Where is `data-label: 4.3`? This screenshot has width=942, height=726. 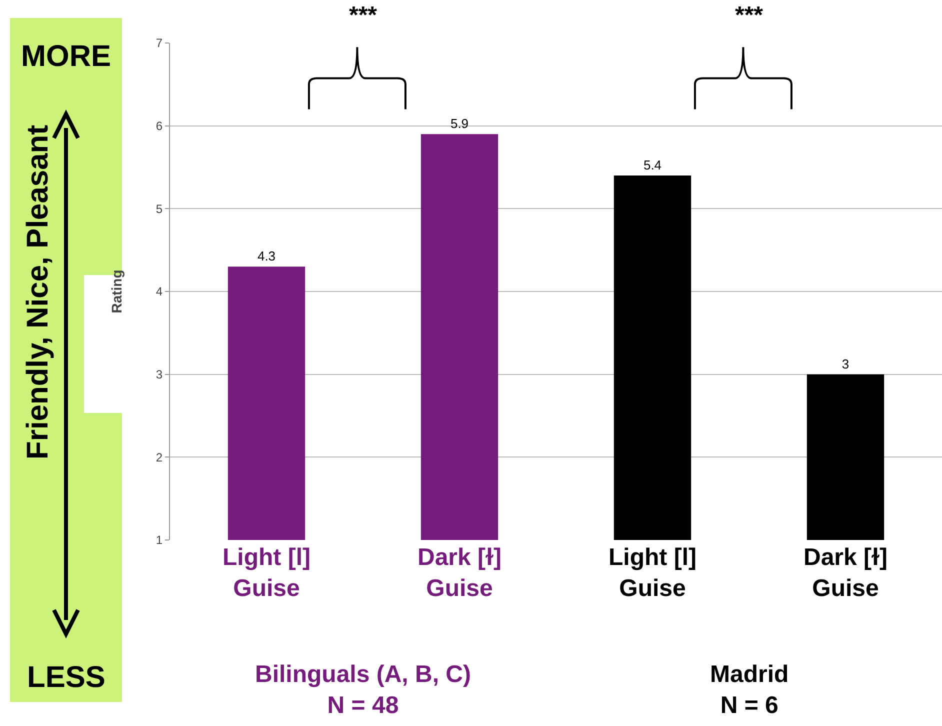 data-label: 4.3 is located at coordinates (266, 256).